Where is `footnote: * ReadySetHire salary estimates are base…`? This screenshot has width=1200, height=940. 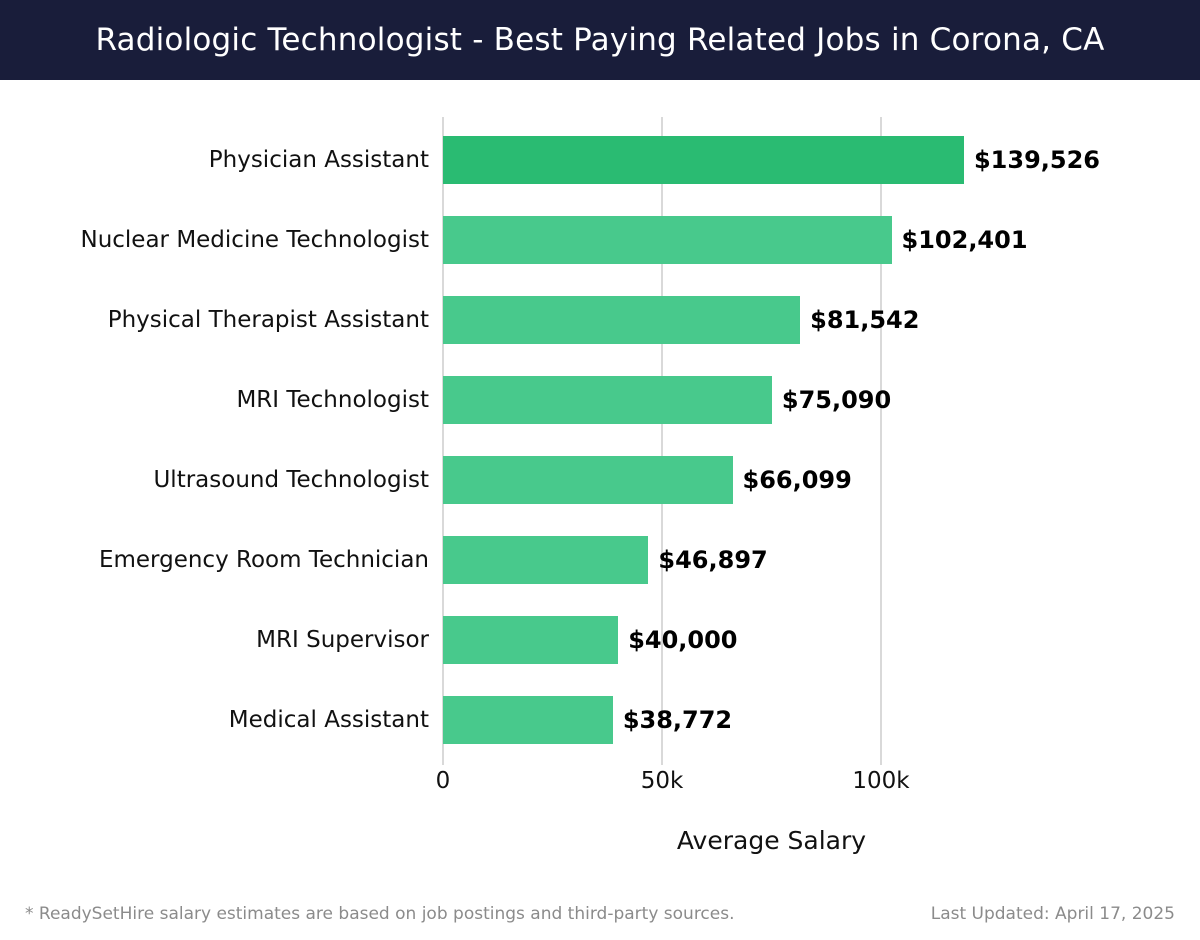 footnote: * ReadySetHire salary estimates are base… is located at coordinates (380, 914).